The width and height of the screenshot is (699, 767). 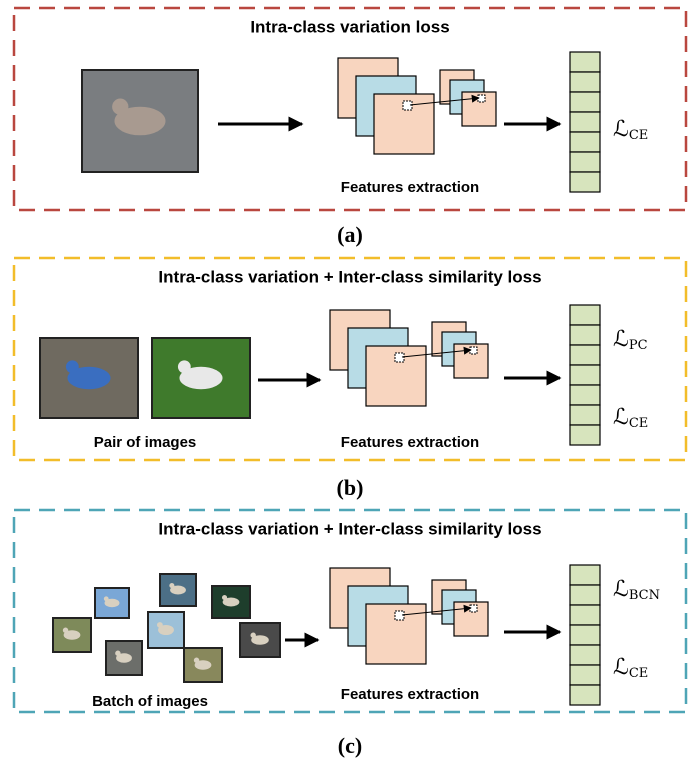 I want to click on loss-label: ℒPC, so click(x=630, y=340).